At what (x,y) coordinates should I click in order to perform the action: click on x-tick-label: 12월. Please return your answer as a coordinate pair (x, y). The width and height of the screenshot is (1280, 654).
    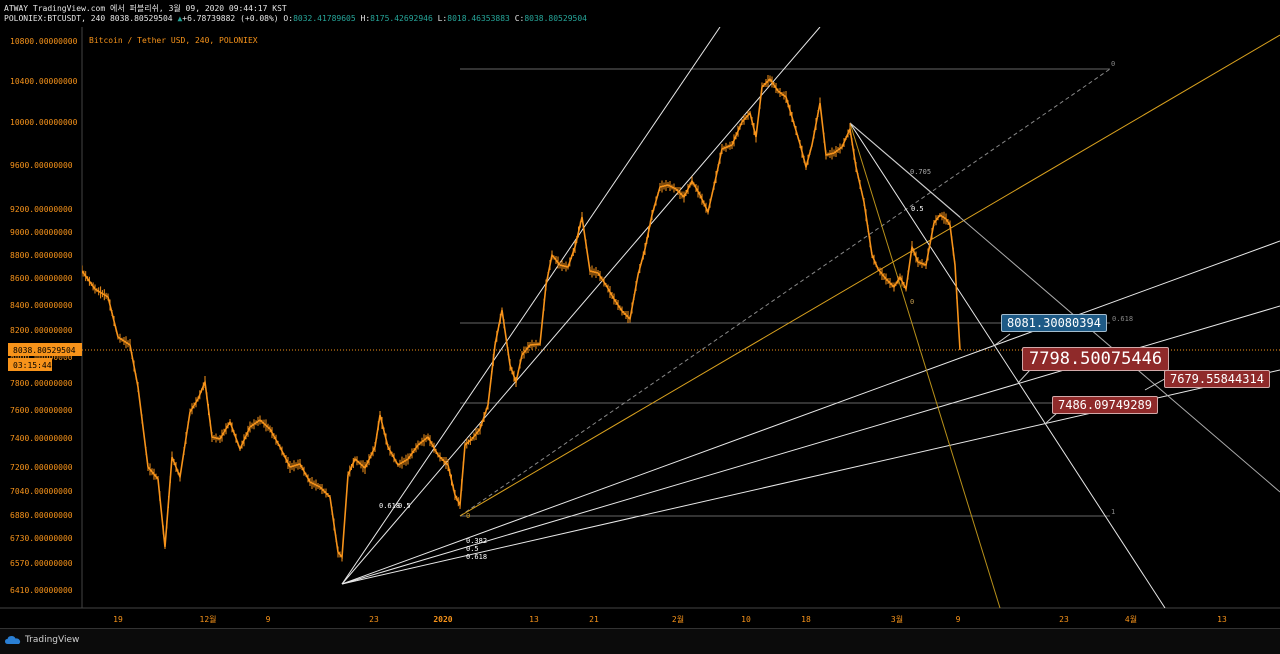
    Looking at the image, I should click on (208, 619).